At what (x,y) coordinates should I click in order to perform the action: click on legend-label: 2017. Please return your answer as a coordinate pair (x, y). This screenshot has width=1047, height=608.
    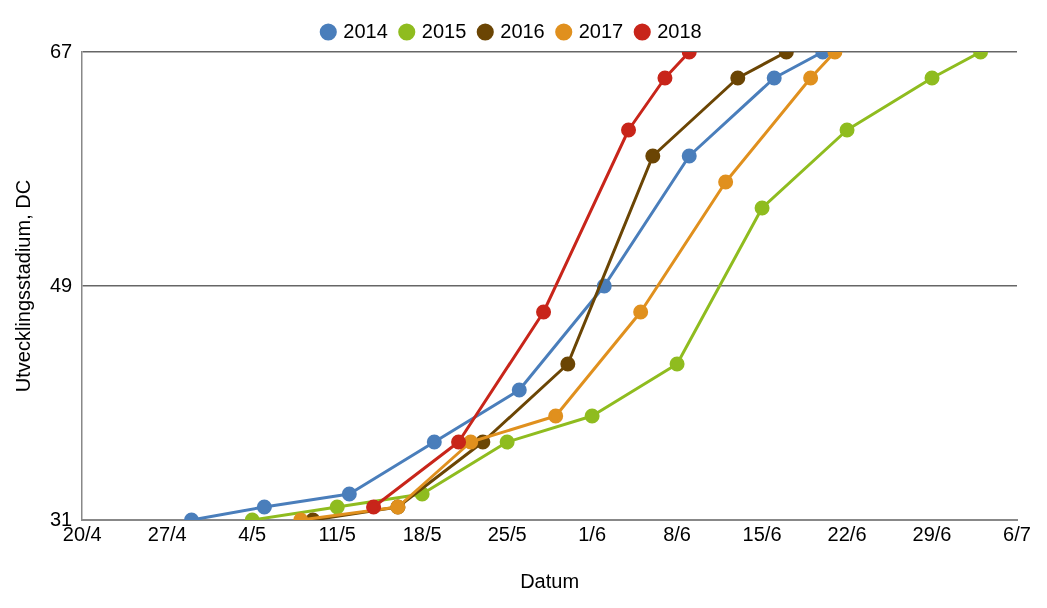
    Looking at the image, I should click on (601, 30).